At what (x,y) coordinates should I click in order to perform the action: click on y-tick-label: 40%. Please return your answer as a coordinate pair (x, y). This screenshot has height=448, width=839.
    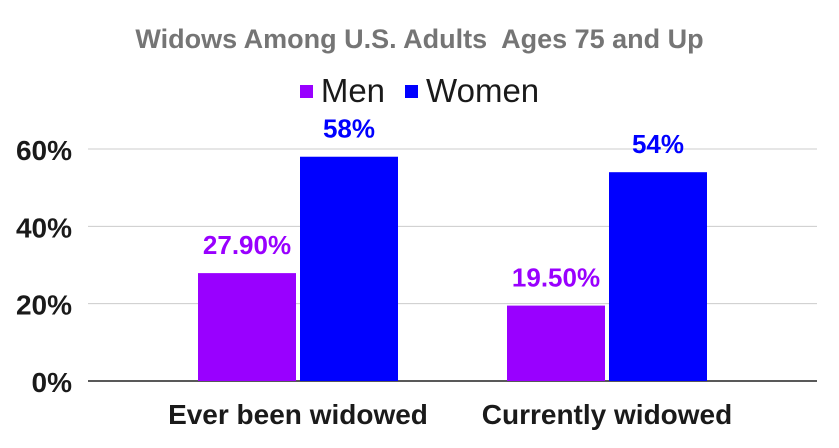
    Looking at the image, I should click on (44, 227).